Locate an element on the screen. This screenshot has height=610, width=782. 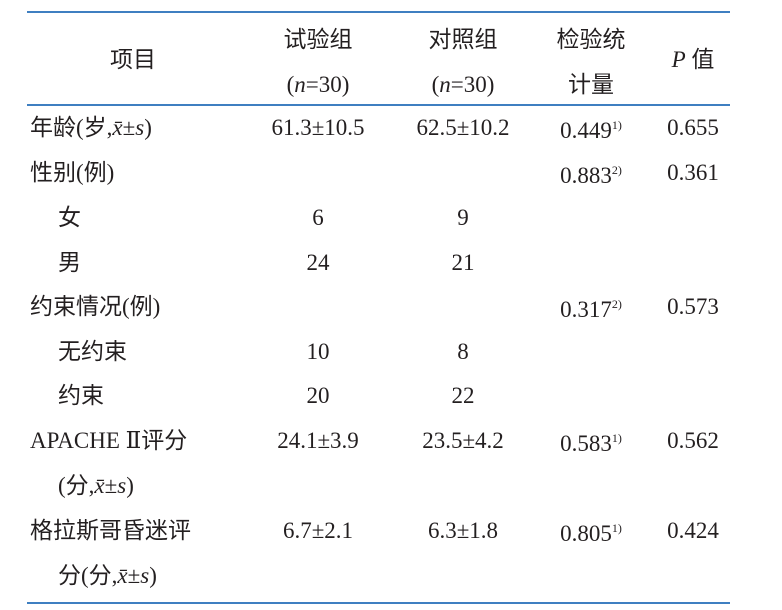
data-cell: 9 is located at coordinates (463, 217).